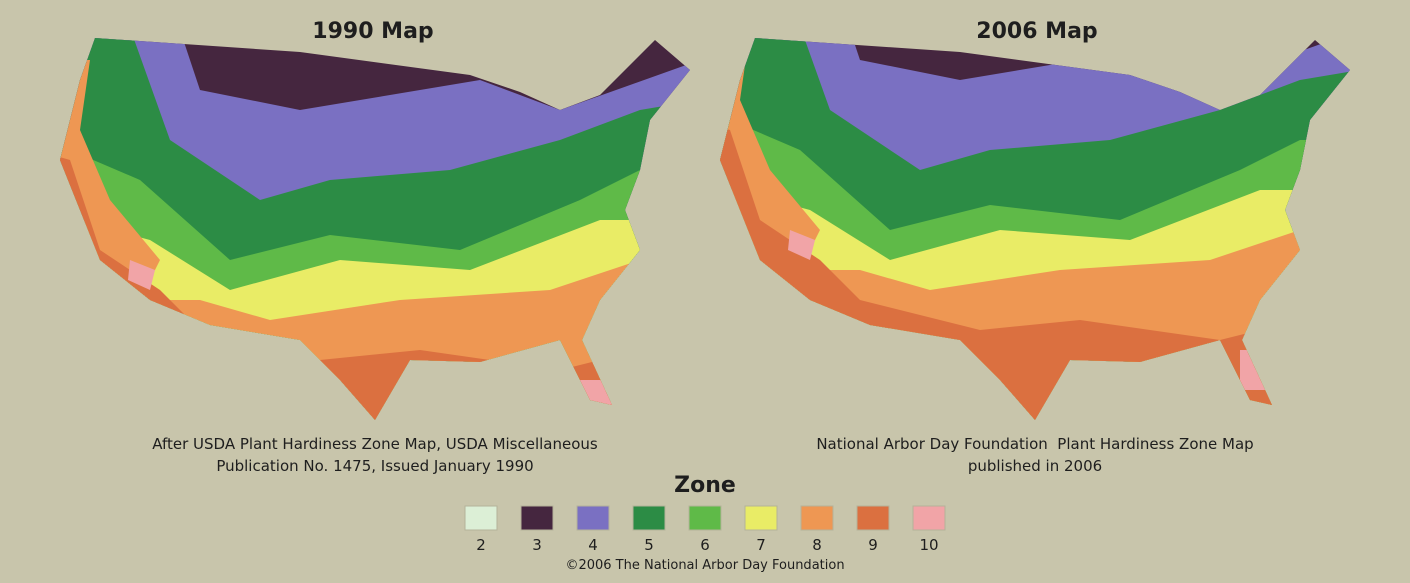 Image resolution: width=1410 pixels, height=583 pixels. What do you see at coordinates (704, 565) in the screenshot?
I see `footer: ©2006 The National Arbor Day Foundation` at bounding box center [704, 565].